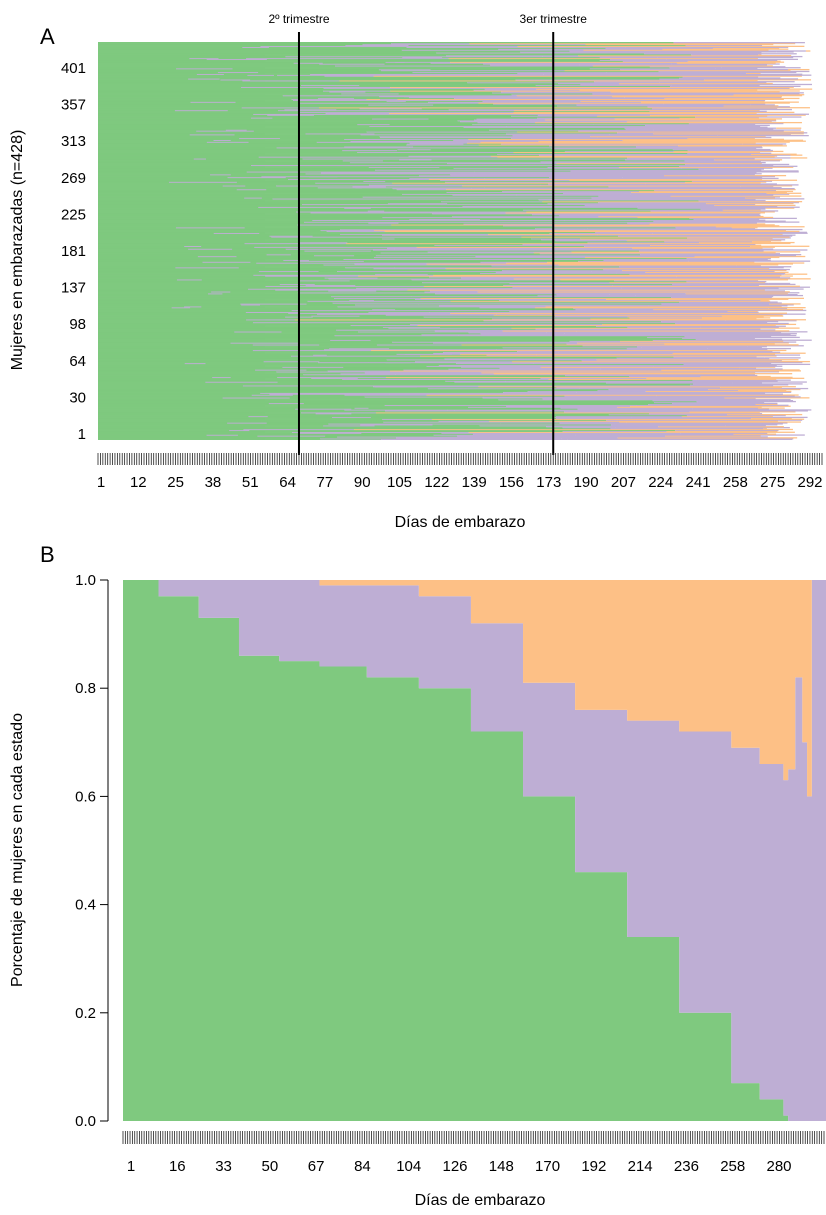 This screenshot has height=1215, width=826. I want to click on y-tick-label: 64, so click(77, 361).